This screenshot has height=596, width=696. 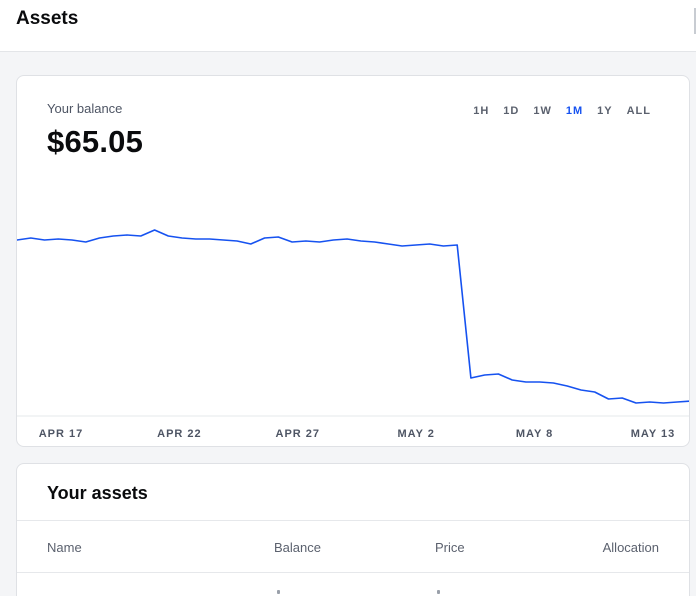 What do you see at coordinates (357, 434) in the screenshot?
I see `x-axis-ticks: APR 17 APR 22 APR 27 MAY 2 MAY 8 MAY 13` at bounding box center [357, 434].